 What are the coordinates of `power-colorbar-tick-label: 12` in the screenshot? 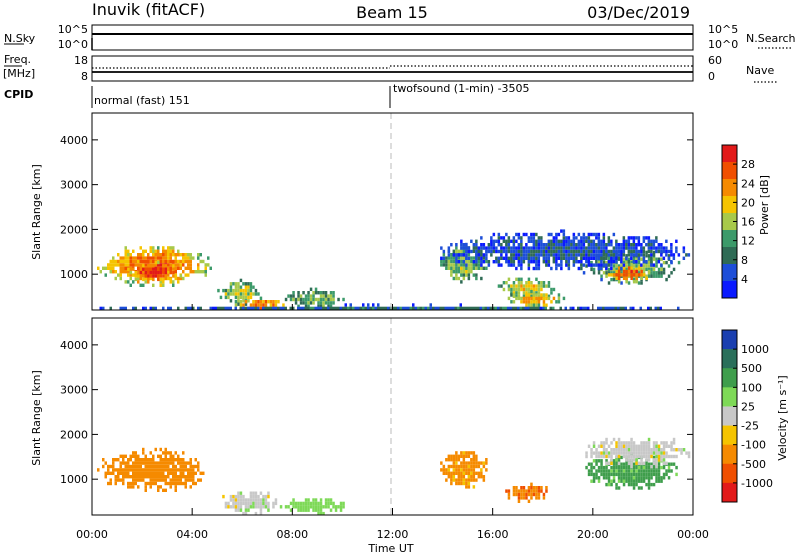 It's located at (748, 241).